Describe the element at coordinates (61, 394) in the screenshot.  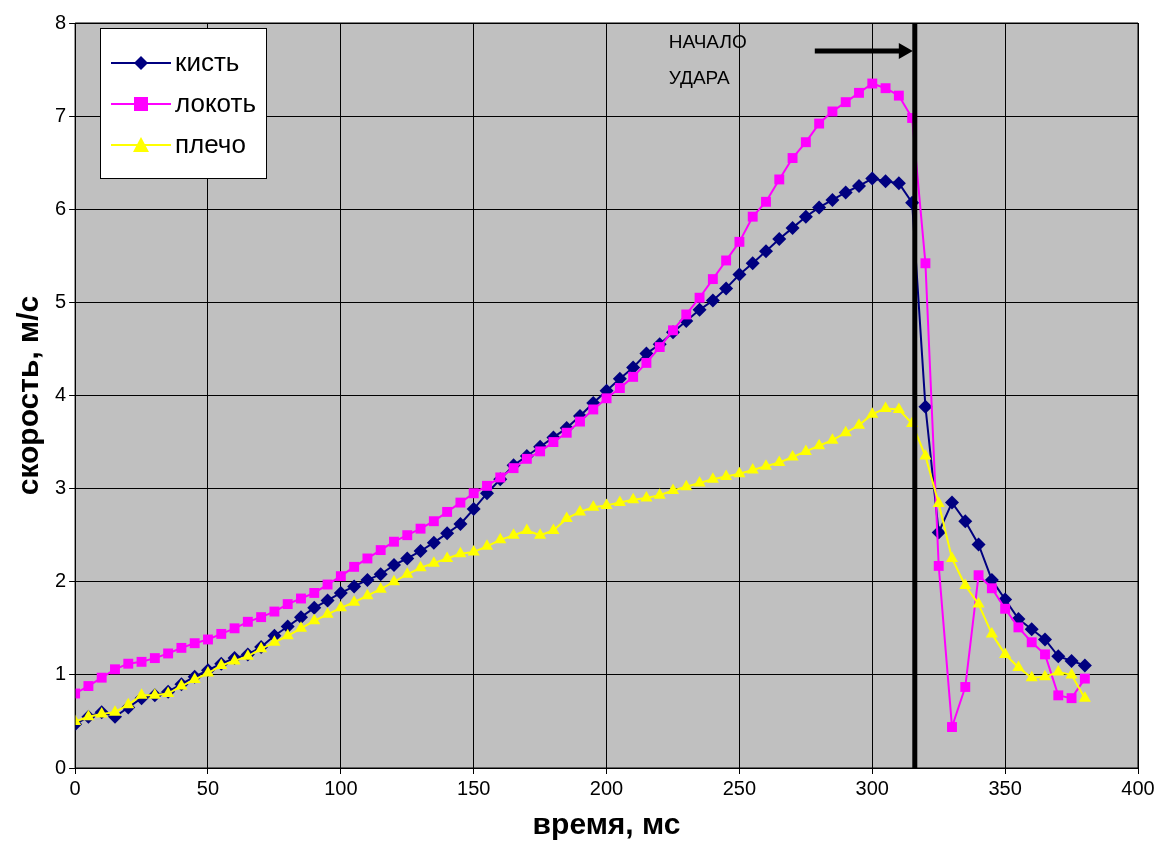
I see `y-tick-label: 4` at that location.